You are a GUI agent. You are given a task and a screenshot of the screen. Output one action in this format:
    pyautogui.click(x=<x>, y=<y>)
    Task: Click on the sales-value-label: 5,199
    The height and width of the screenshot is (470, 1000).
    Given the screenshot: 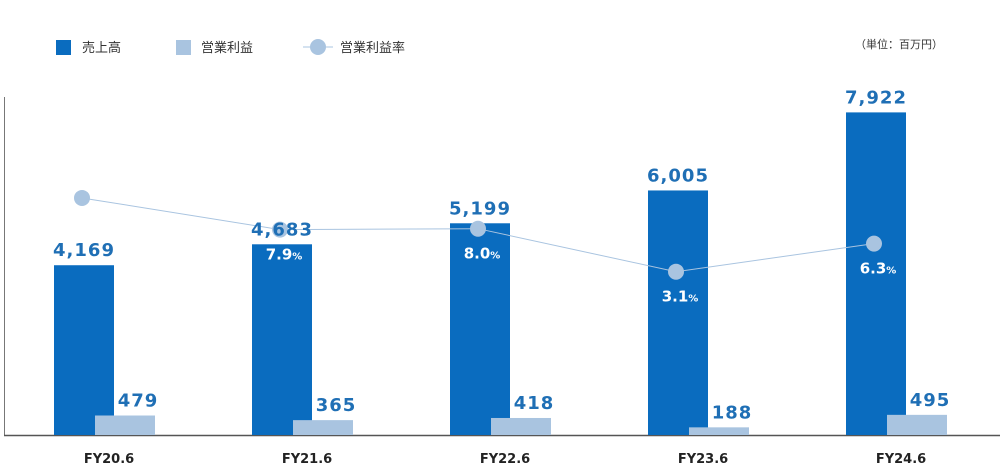 What is the action you would take?
    pyautogui.click(x=480, y=208)
    